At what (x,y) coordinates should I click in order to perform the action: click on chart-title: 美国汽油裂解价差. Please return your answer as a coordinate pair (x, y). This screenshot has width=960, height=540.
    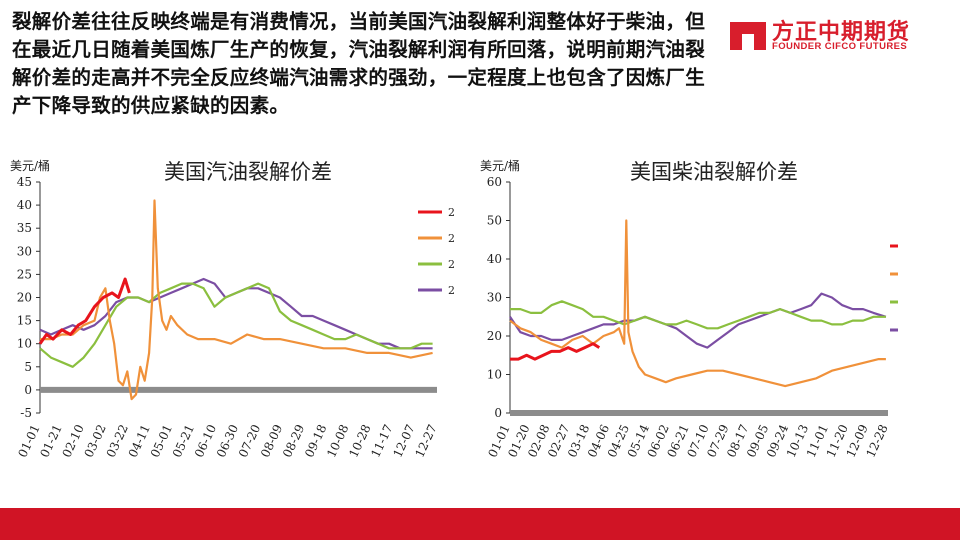
    Looking at the image, I should click on (248, 172).